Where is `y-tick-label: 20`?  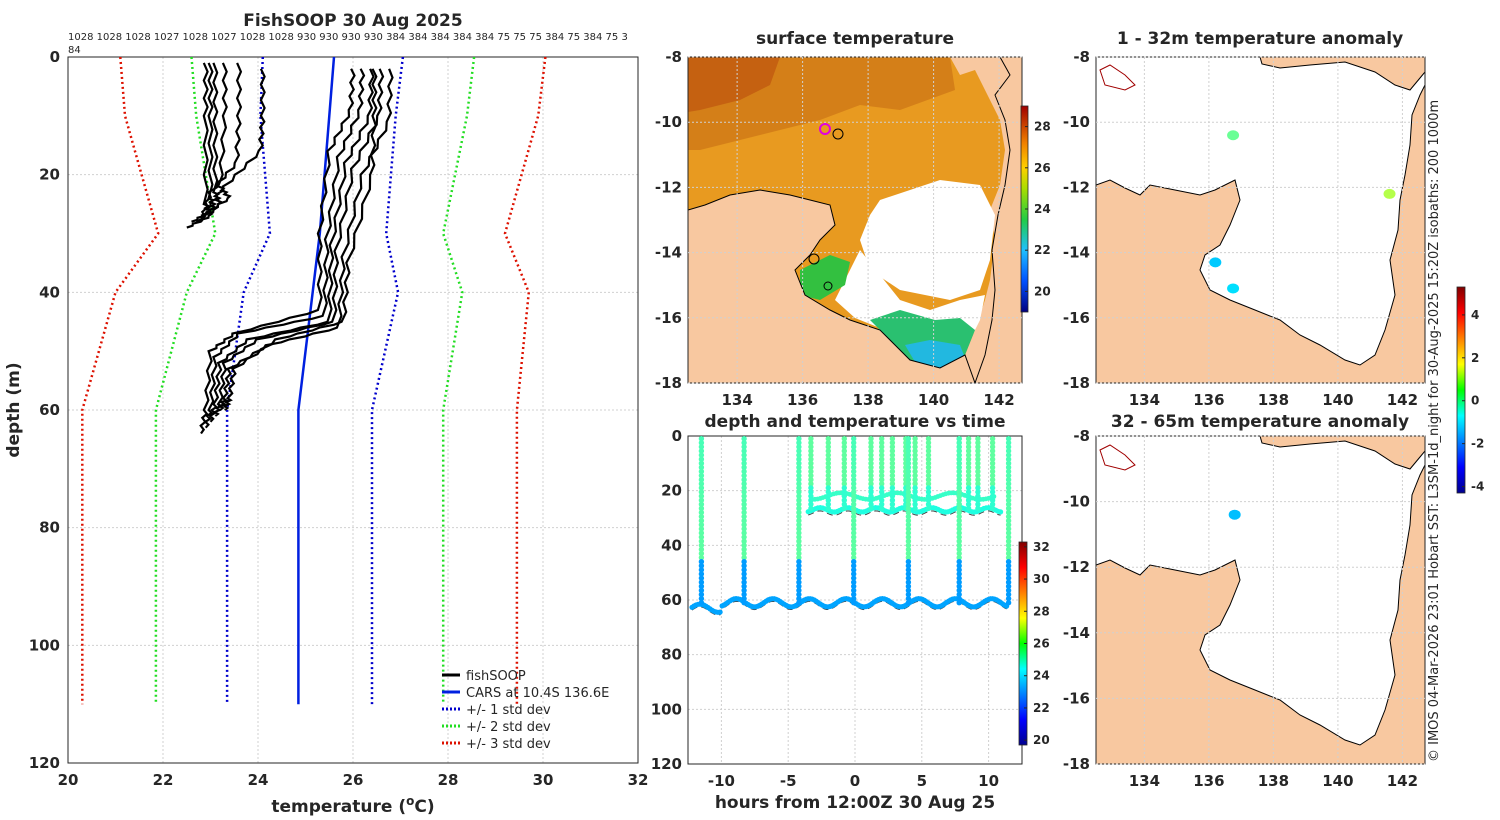
y-tick-label: 20 is located at coordinates (671, 491).